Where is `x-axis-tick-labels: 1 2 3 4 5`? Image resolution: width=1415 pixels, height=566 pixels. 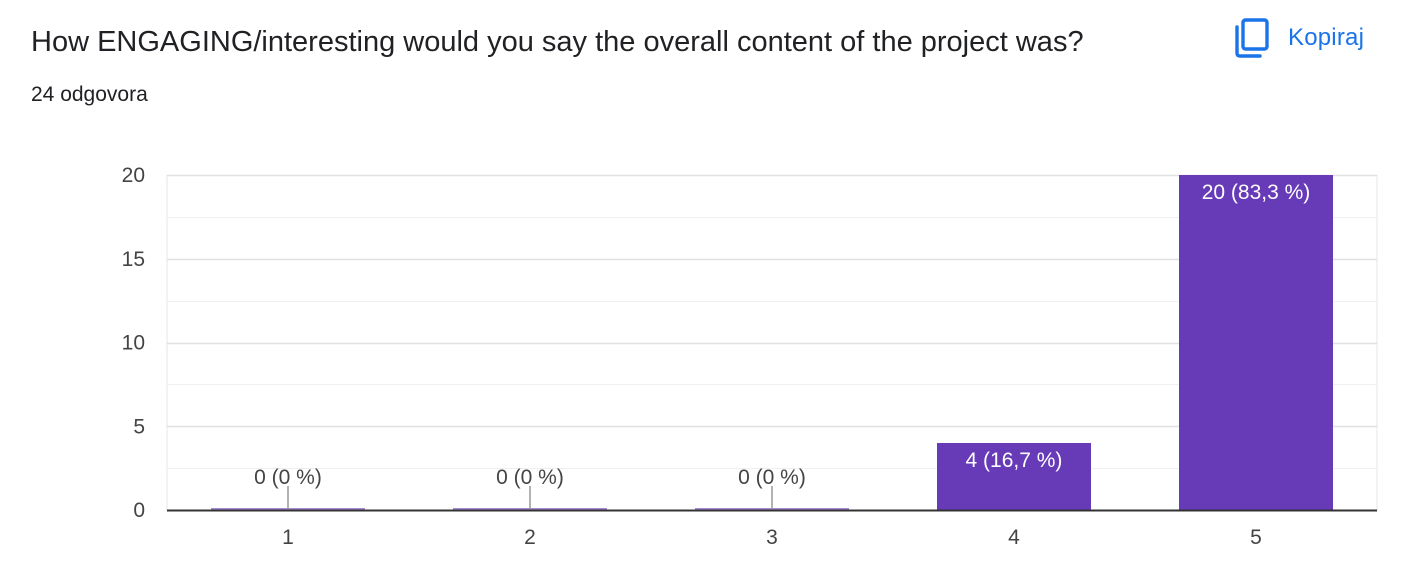 x-axis-tick-labels: 1 2 3 4 5 is located at coordinates (772, 537).